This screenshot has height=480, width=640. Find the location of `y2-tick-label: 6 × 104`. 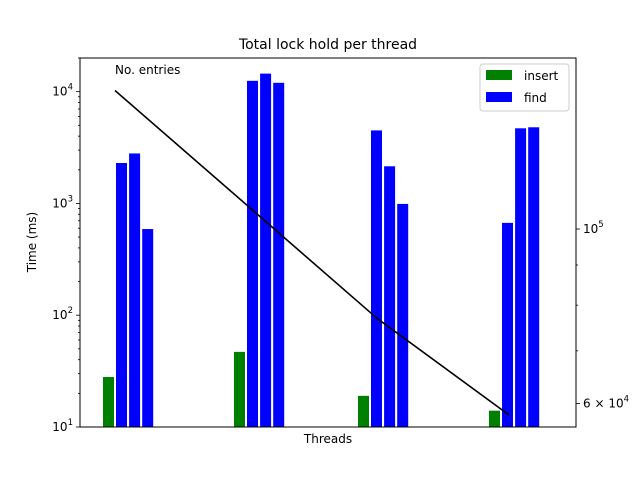

y2-tick-label: 6 × 104 is located at coordinates (606, 402).